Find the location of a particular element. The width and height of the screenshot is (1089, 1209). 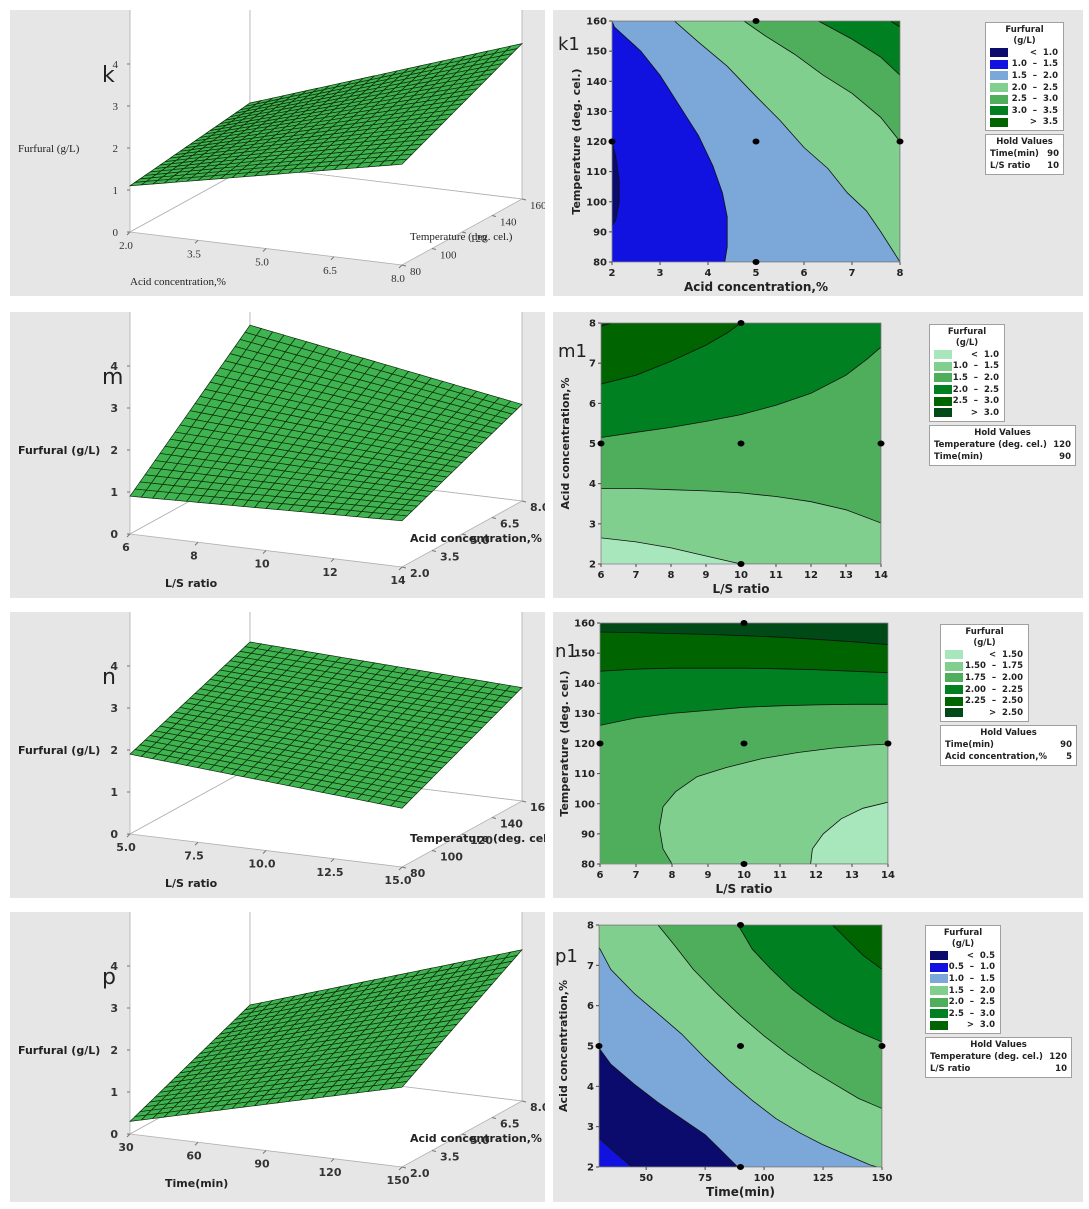

panel-label: p is located at coordinates (109, 977).